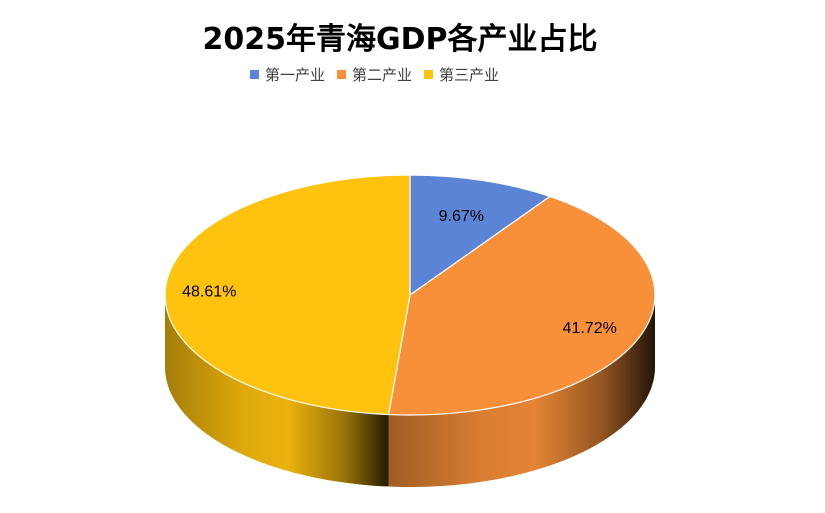  What do you see at coordinates (295, 74) in the screenshot?
I see `legend-label-primary: 第一产业` at bounding box center [295, 74].